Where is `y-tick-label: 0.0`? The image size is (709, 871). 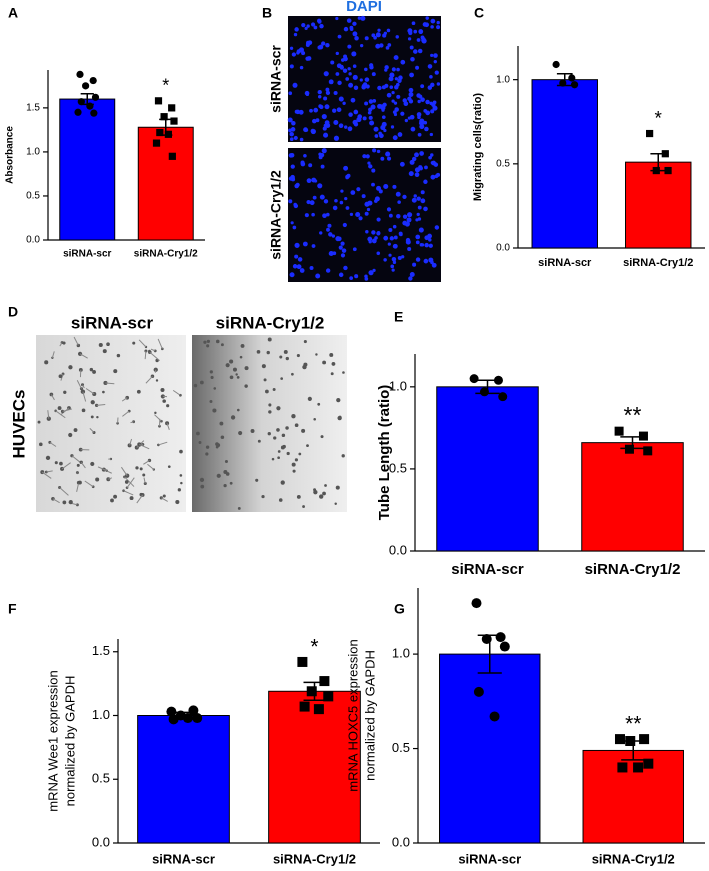 y-tick-label: 0.0 is located at coordinates (33, 240).